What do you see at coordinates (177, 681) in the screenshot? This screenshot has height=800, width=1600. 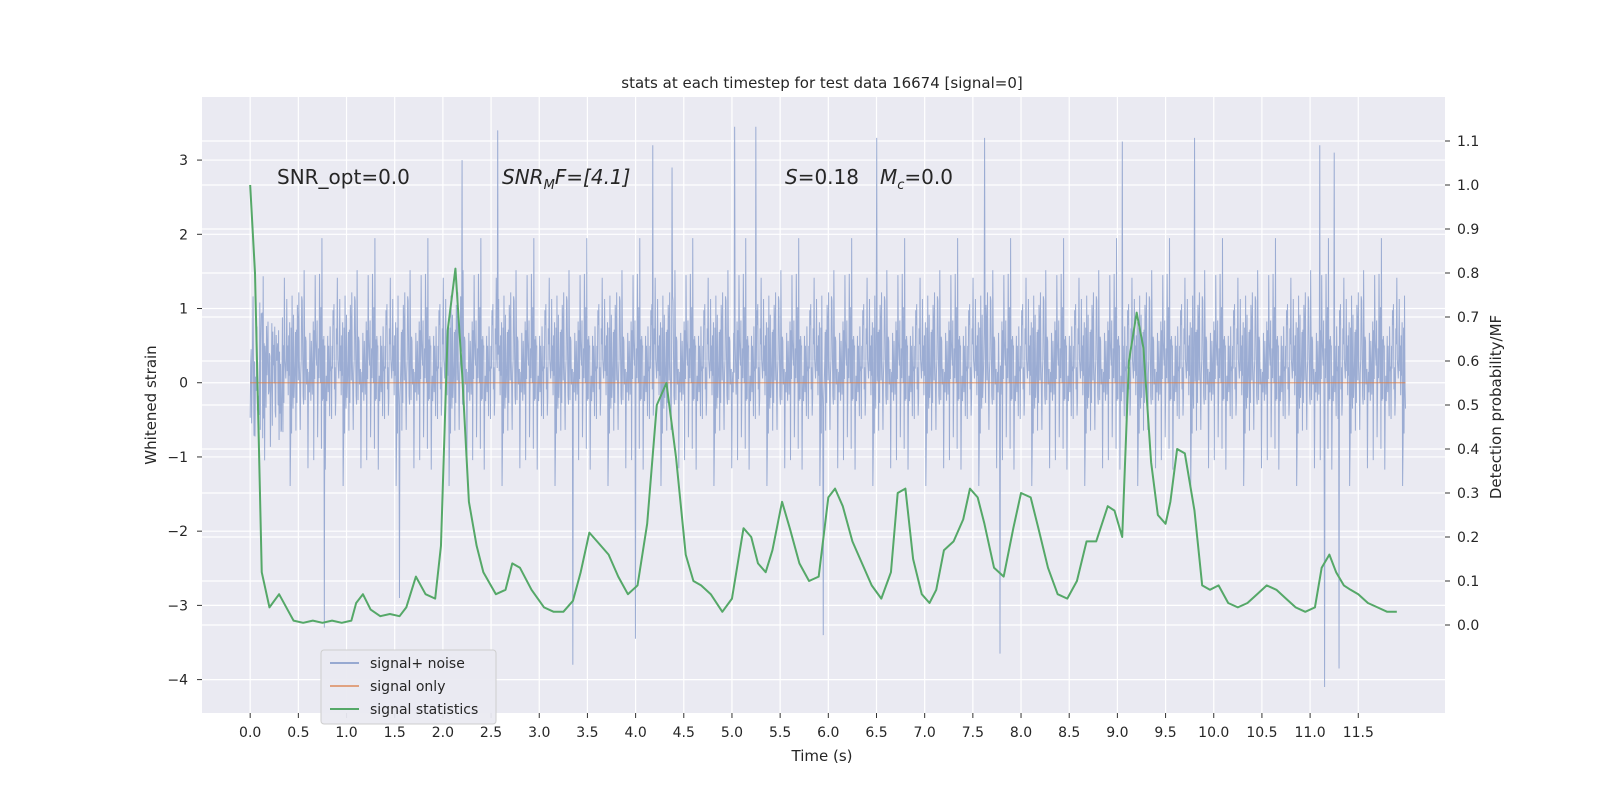 I see `y-tick-label: −4` at bounding box center [177, 681].